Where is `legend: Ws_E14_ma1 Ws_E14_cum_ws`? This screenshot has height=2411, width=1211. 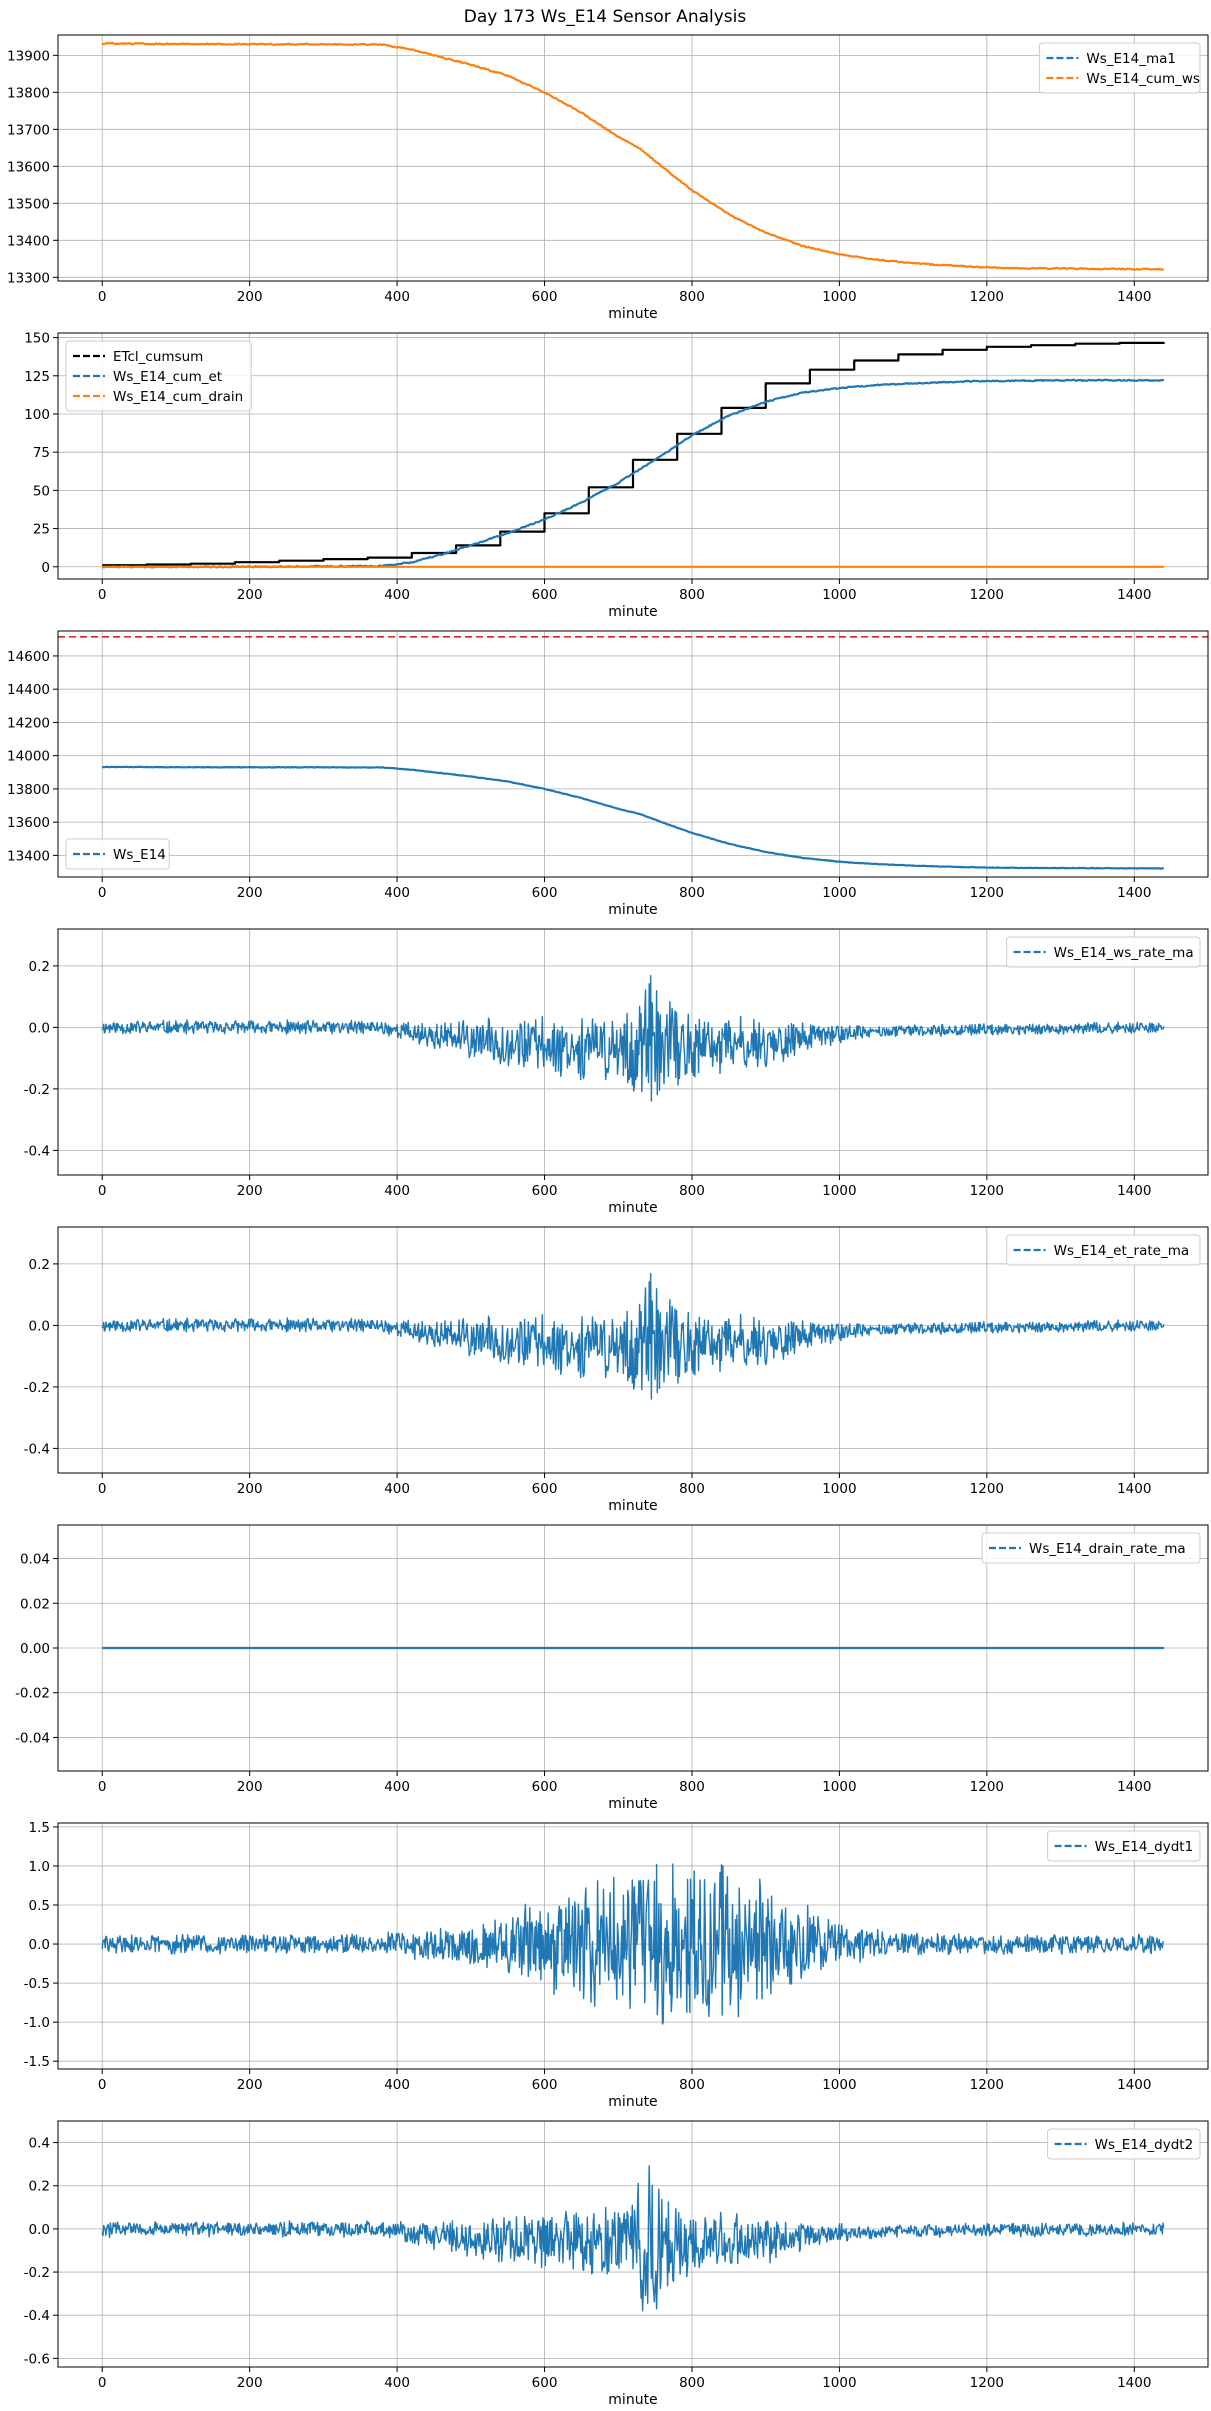
legend: Ws_E14_ma1 Ws_E14_cum_ws is located at coordinates (1119, 68).